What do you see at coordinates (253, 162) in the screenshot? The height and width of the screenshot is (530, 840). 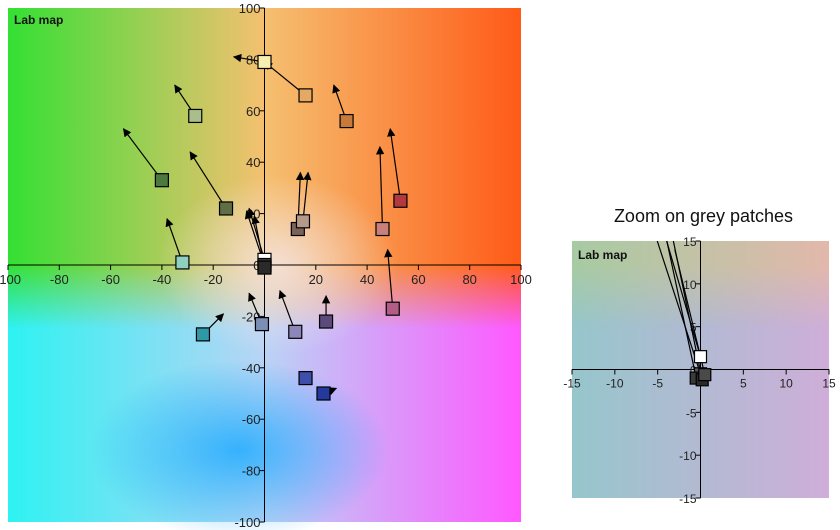 I see `main-y-tick-label: 40` at bounding box center [253, 162].